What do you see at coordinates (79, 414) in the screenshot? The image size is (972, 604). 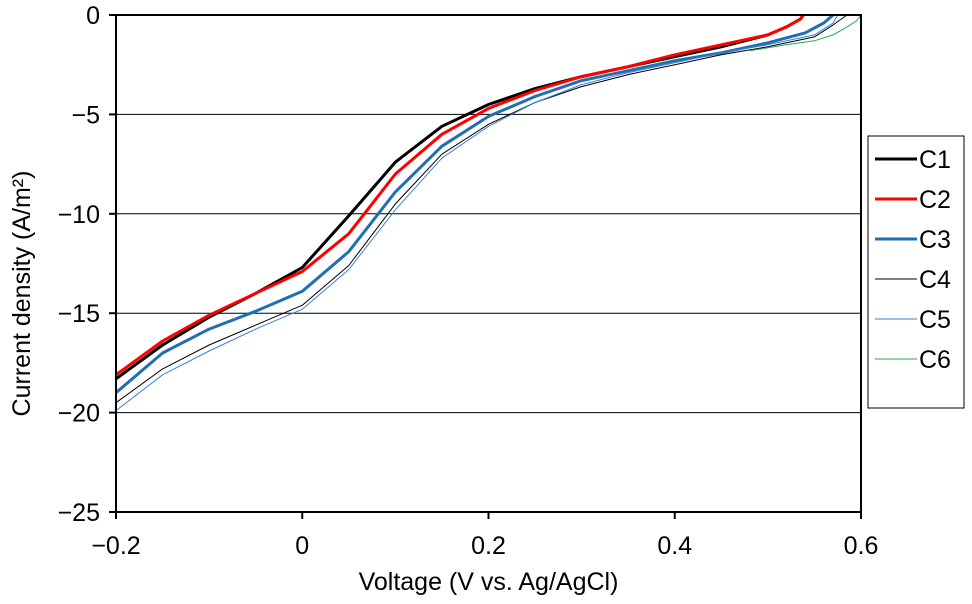 I see `y-tick-label: −20` at bounding box center [79, 414].